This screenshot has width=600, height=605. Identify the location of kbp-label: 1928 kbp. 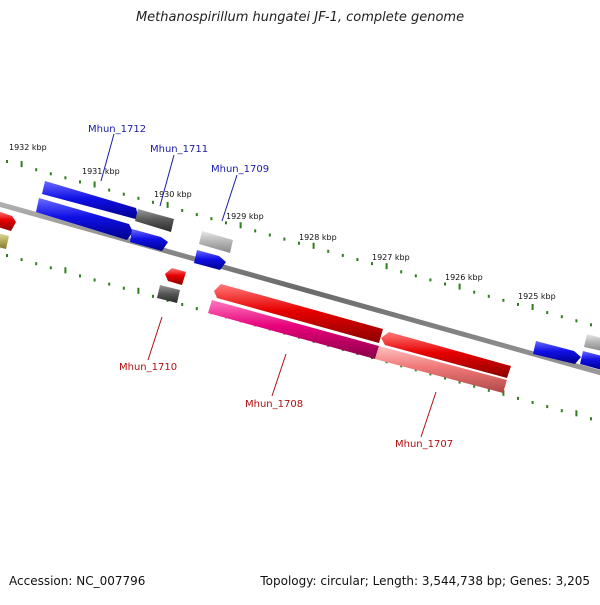
(318, 237).